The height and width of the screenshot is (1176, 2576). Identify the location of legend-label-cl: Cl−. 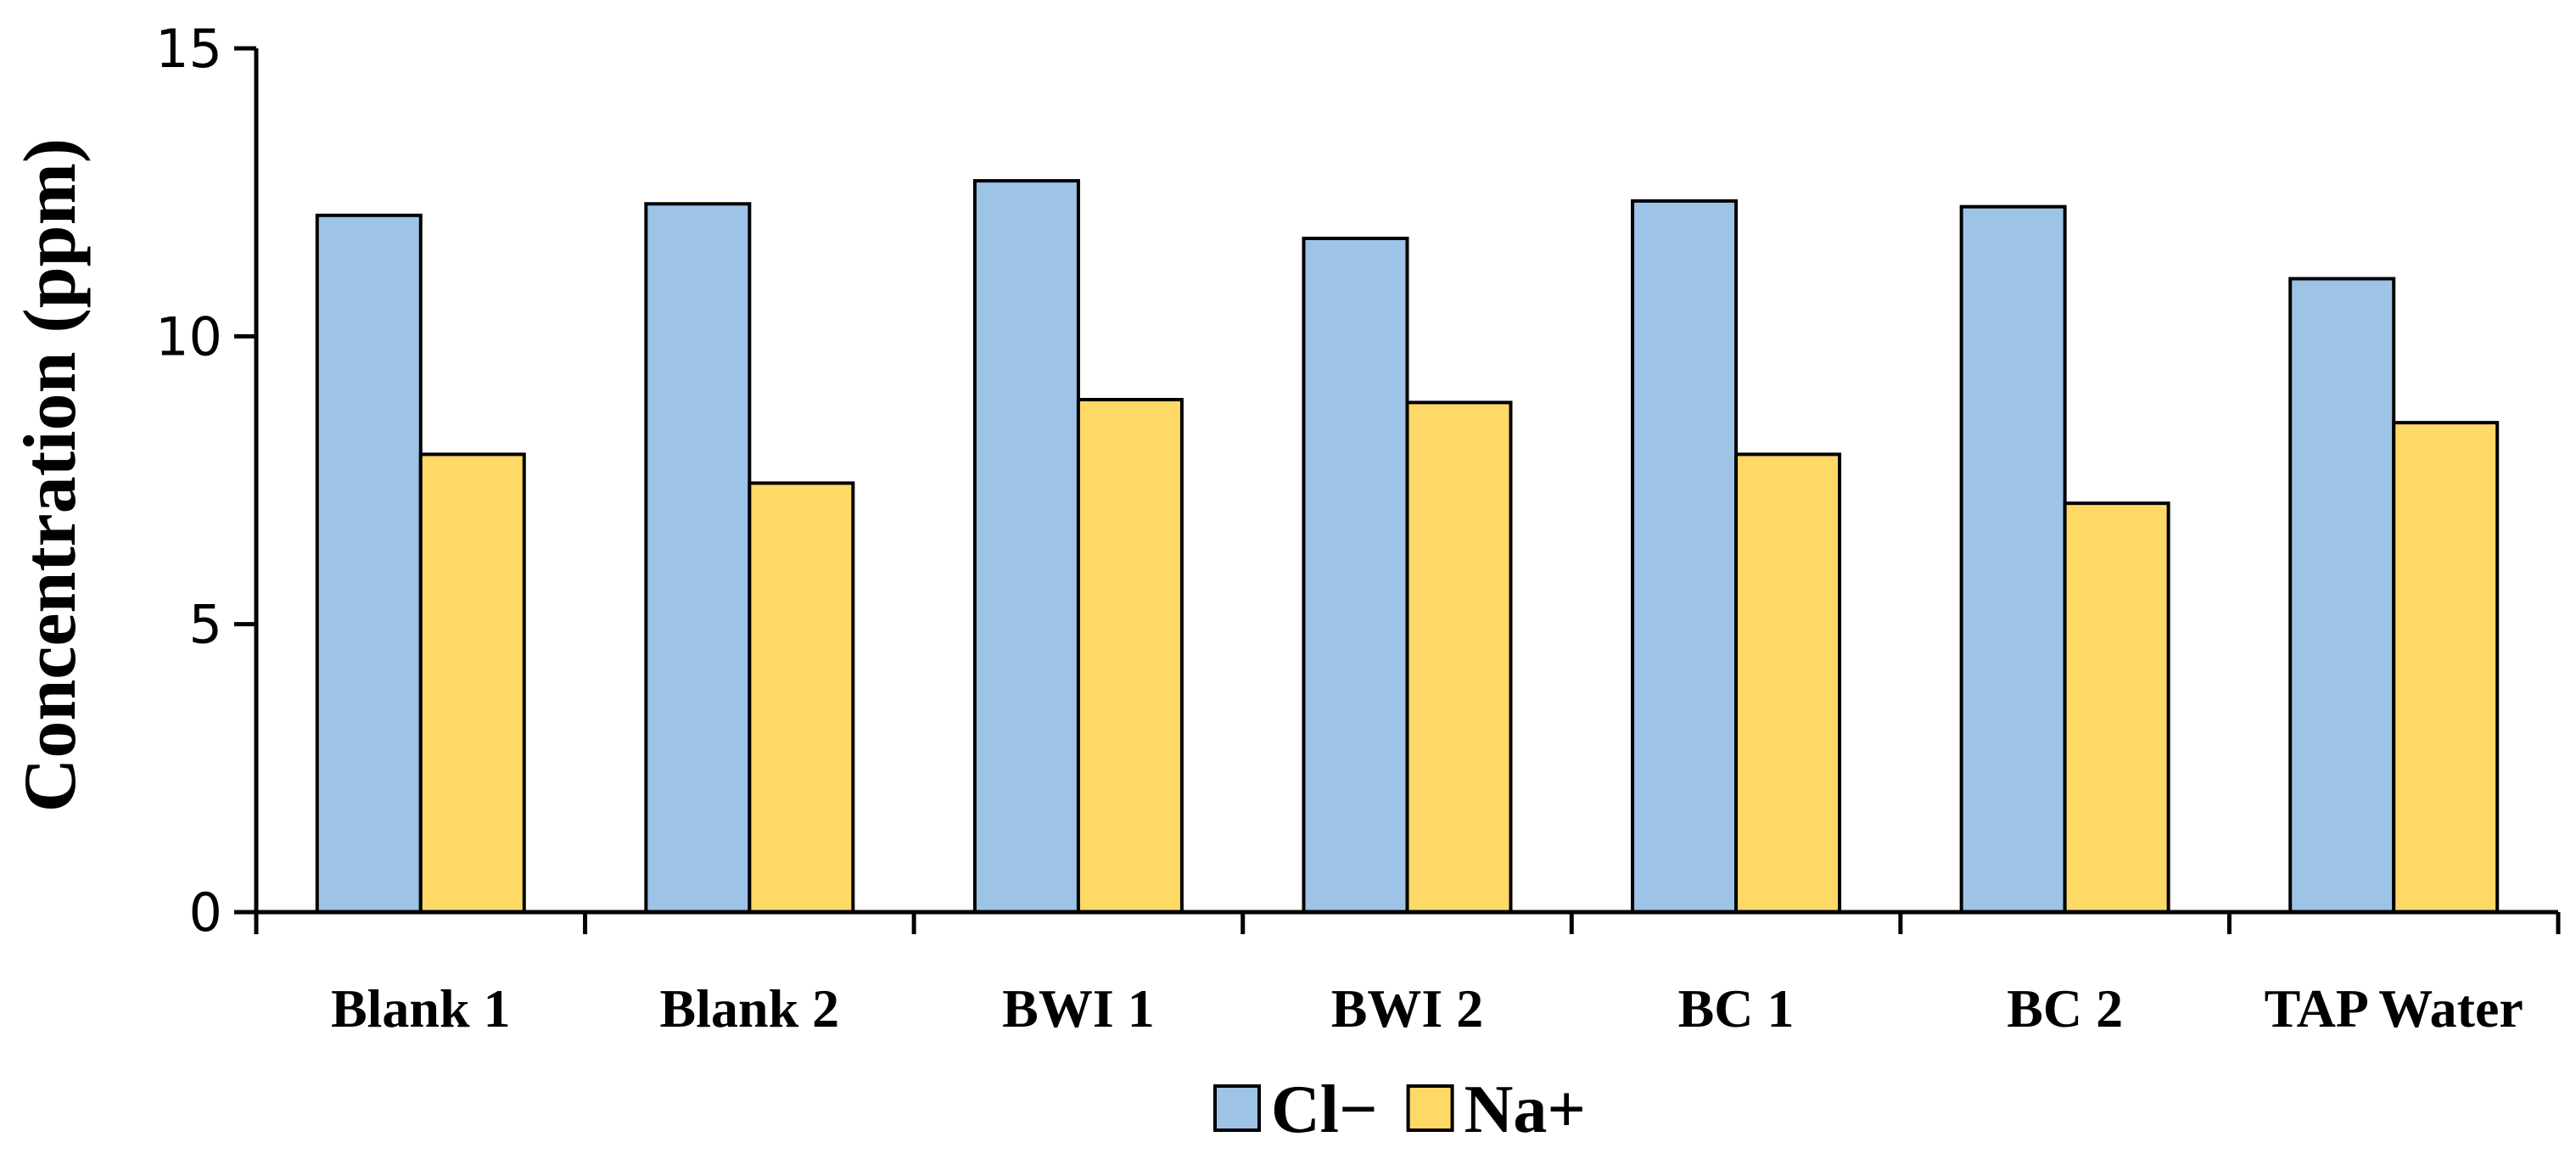
(1324, 1109).